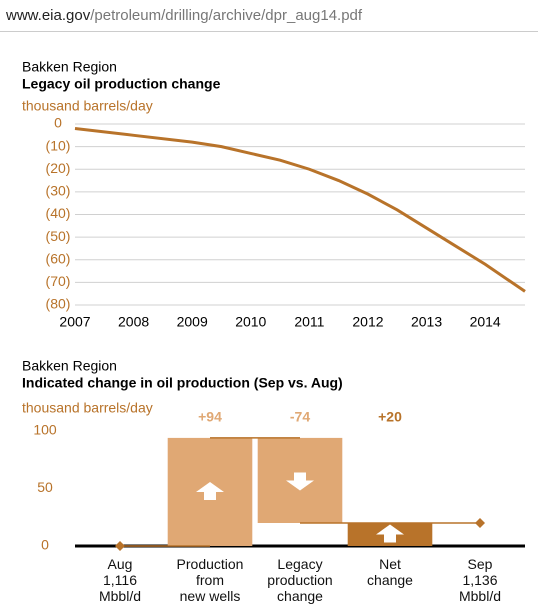 The image size is (538, 614). I want to click on x-tick-label: Sep 1,136 Mbbl/d, so click(480, 580).